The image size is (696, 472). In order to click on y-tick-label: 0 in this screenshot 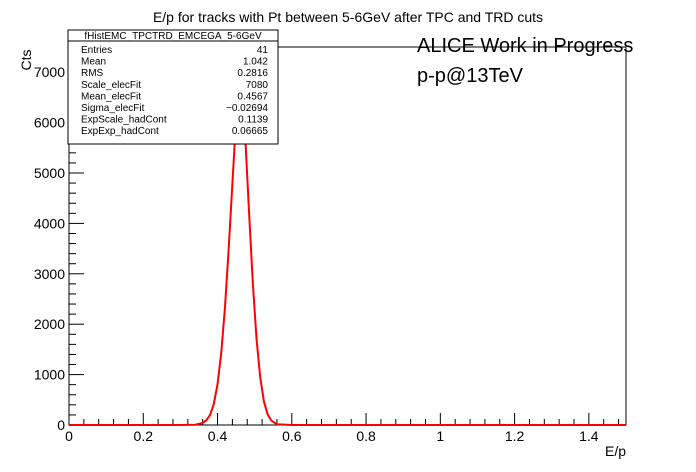, I will do `click(61, 425)`.